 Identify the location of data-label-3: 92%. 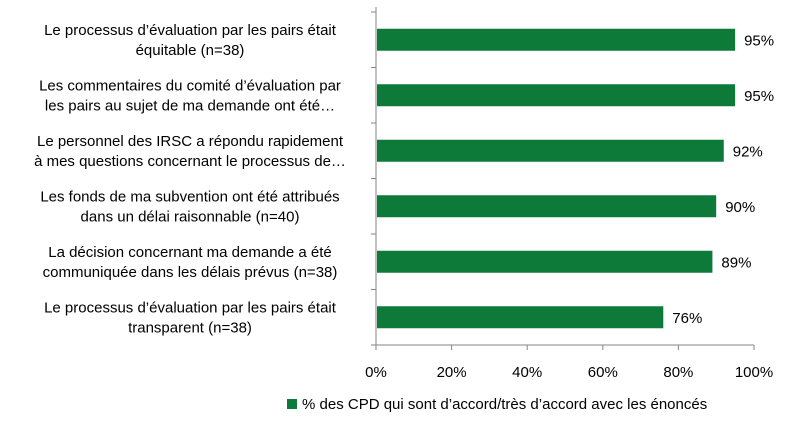
(748, 151).